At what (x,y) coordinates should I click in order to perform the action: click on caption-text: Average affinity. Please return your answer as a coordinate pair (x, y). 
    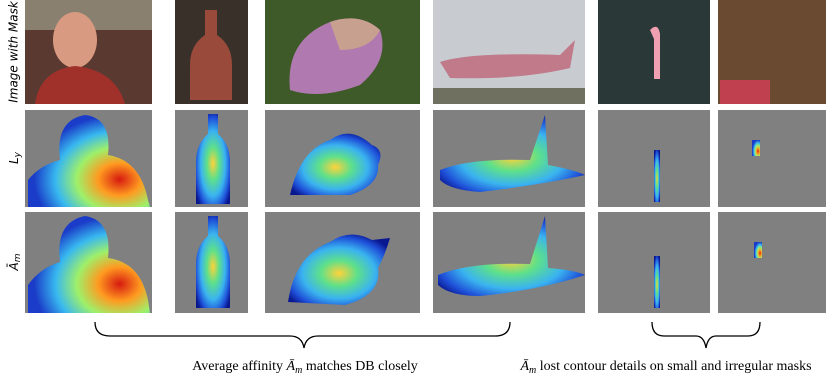
    Looking at the image, I should click on (239, 366).